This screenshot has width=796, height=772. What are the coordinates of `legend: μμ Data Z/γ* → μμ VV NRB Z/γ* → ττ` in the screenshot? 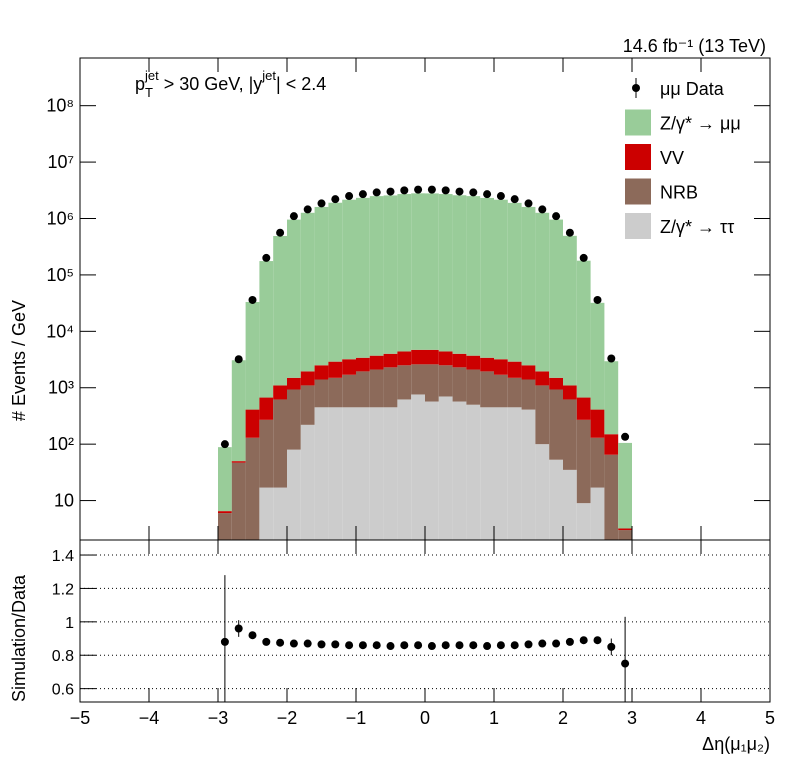 It's located at (683, 158).